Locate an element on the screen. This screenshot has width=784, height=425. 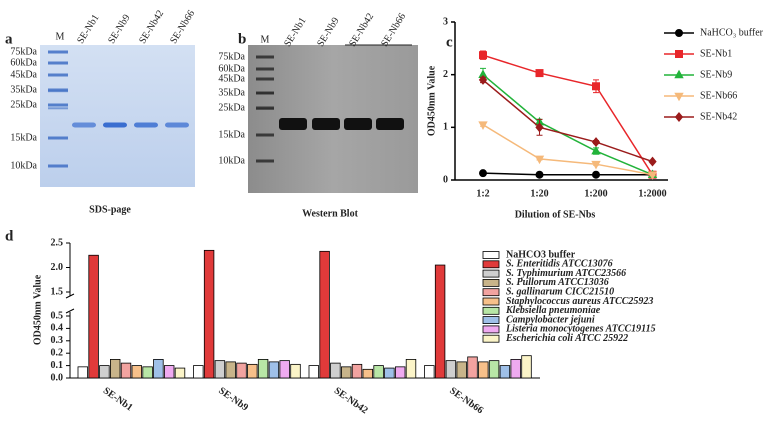
caption: SDS-page is located at coordinates (110, 209).